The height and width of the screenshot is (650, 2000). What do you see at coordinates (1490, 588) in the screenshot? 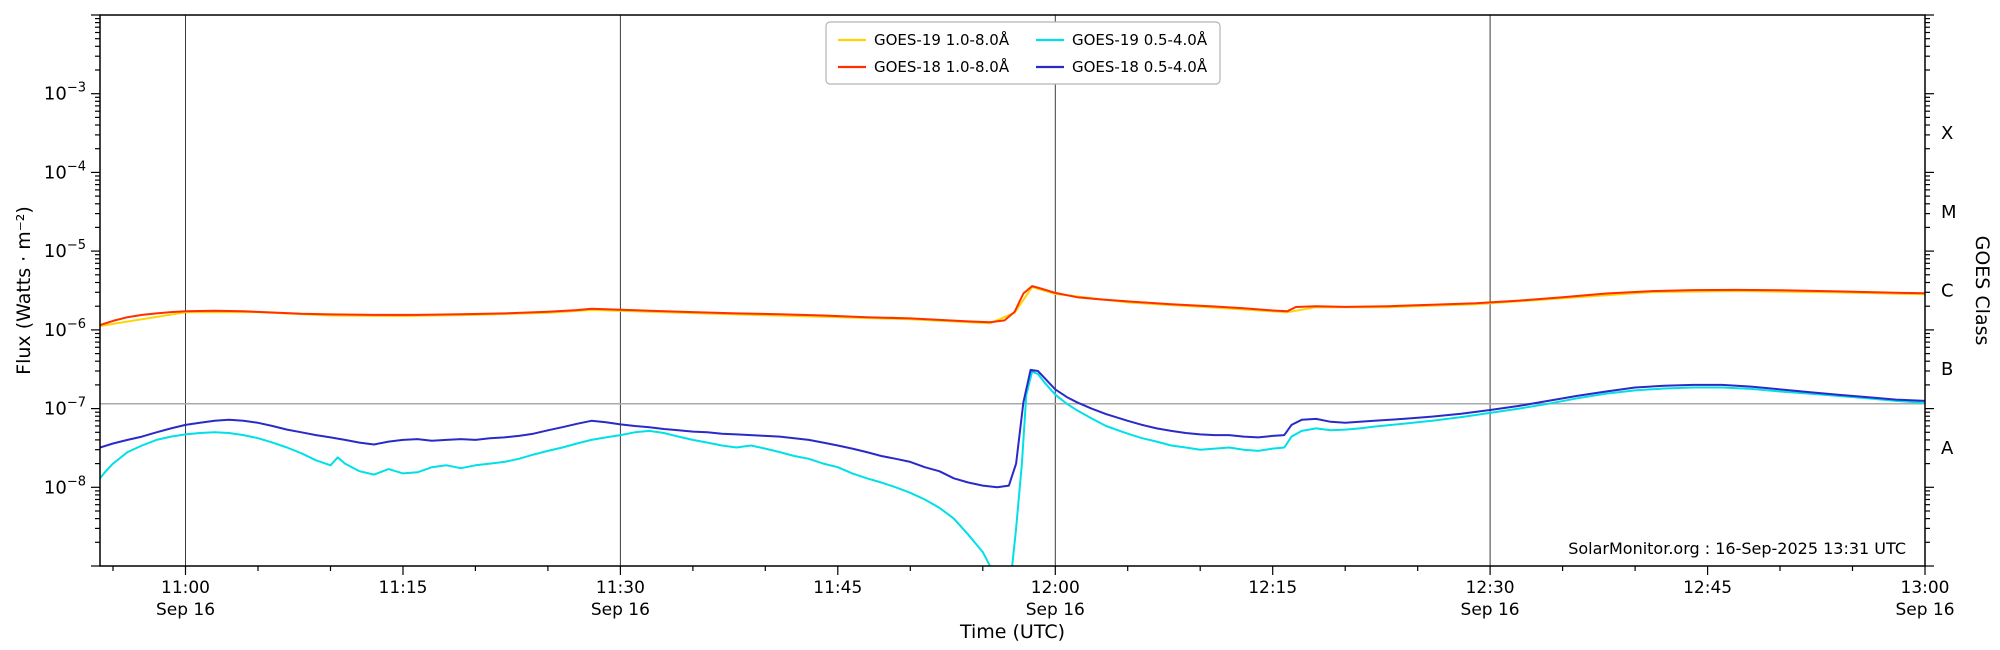
I see `x-tick-label: 12:30` at bounding box center [1490, 588].